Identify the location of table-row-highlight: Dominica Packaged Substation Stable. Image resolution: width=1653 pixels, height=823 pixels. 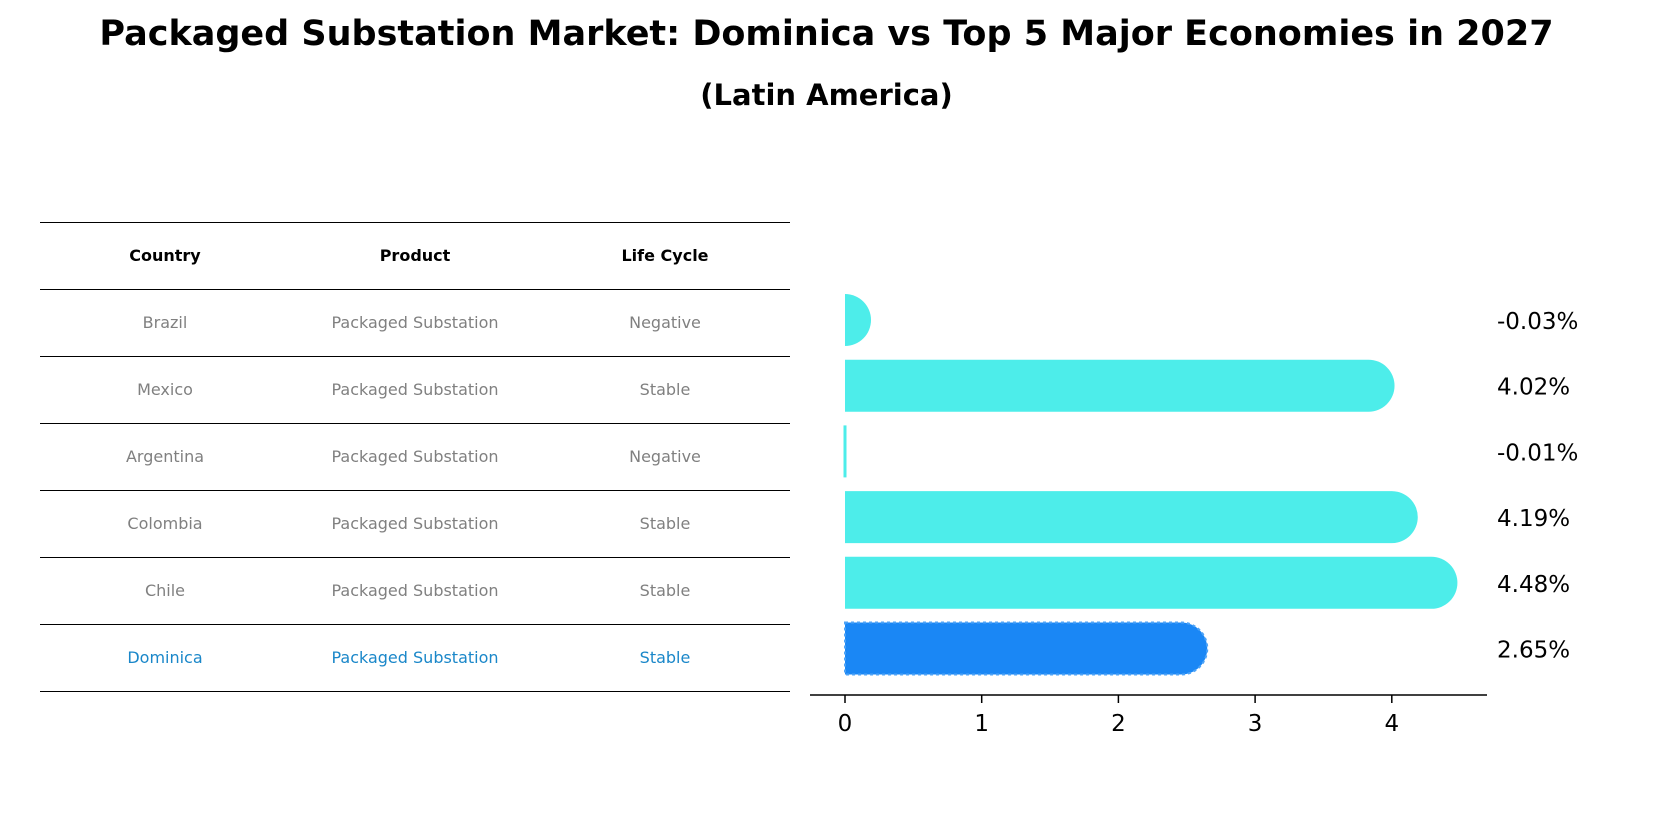
(415, 658).